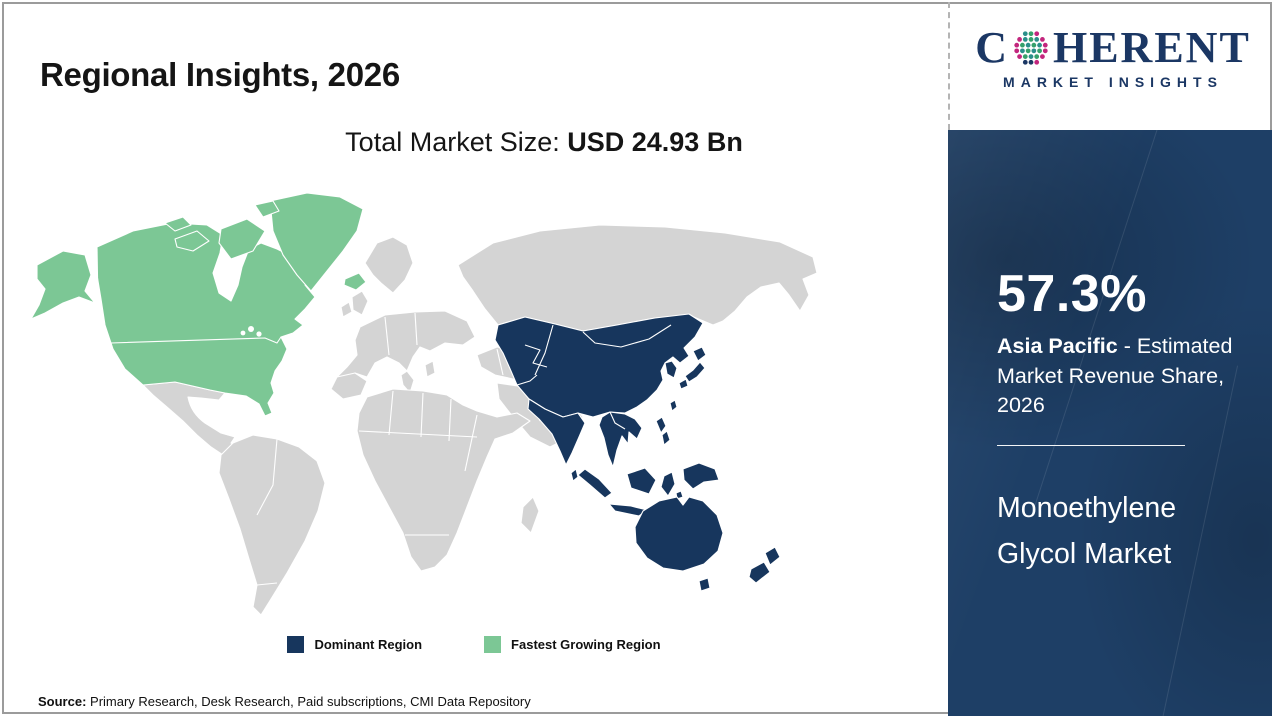 The image size is (1280, 720). Describe the element at coordinates (493, 644) in the screenshot. I see `legend-swatch-fastest` at that location.